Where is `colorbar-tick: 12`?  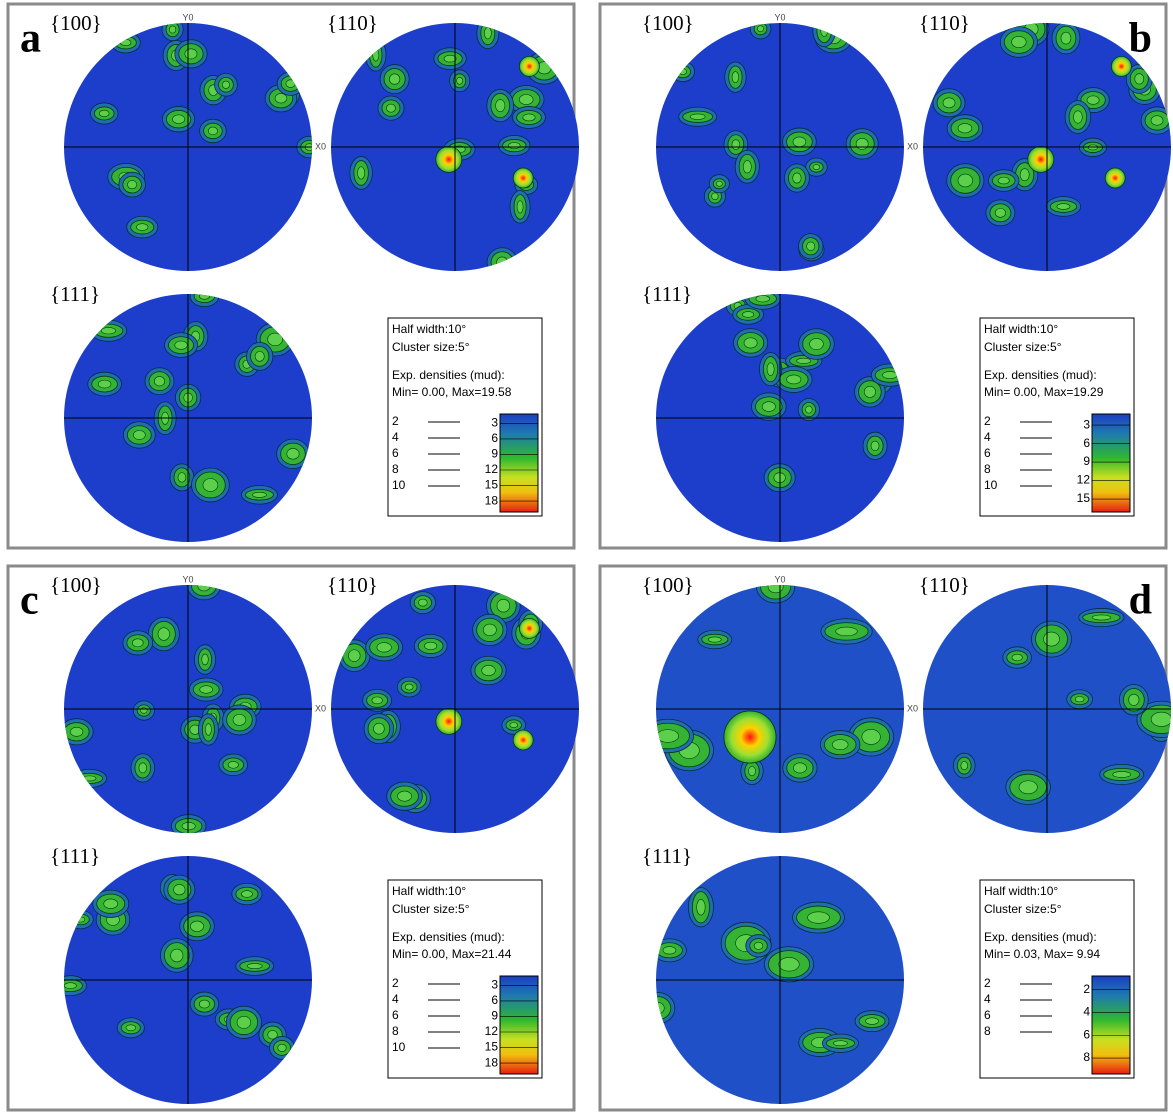
colorbar-tick: 12 is located at coordinates (492, 1031).